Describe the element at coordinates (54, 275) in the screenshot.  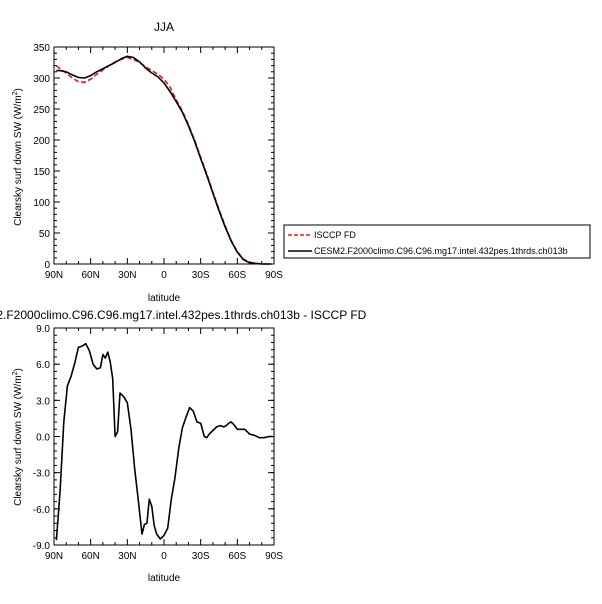
I see `top-x-tick-label: 90N` at that location.